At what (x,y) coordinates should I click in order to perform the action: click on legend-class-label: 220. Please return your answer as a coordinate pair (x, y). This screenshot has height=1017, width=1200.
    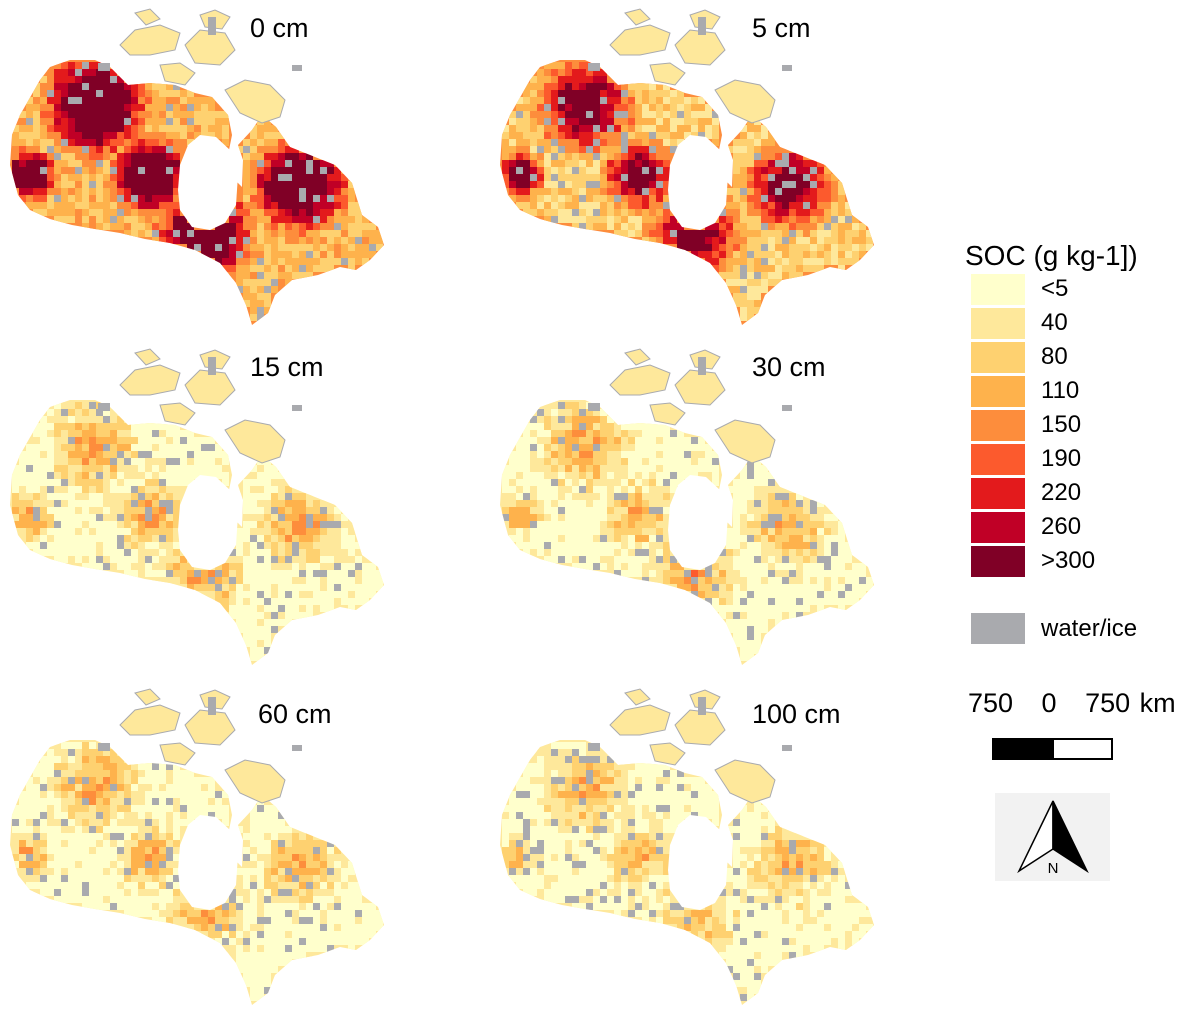
    Looking at the image, I should click on (1061, 492).